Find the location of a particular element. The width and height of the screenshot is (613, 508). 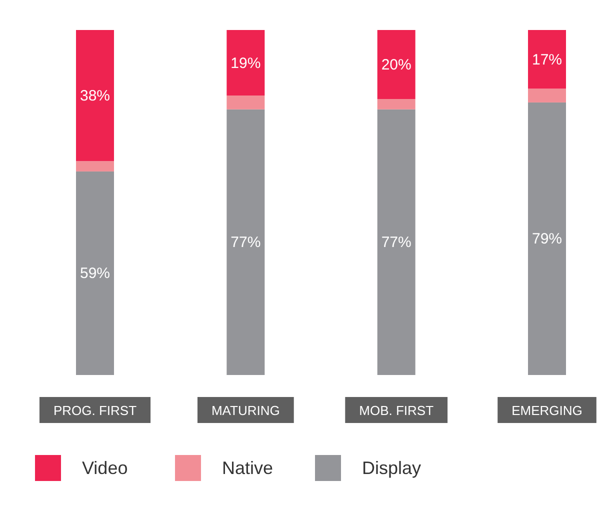

data-label: 38% is located at coordinates (95, 95).